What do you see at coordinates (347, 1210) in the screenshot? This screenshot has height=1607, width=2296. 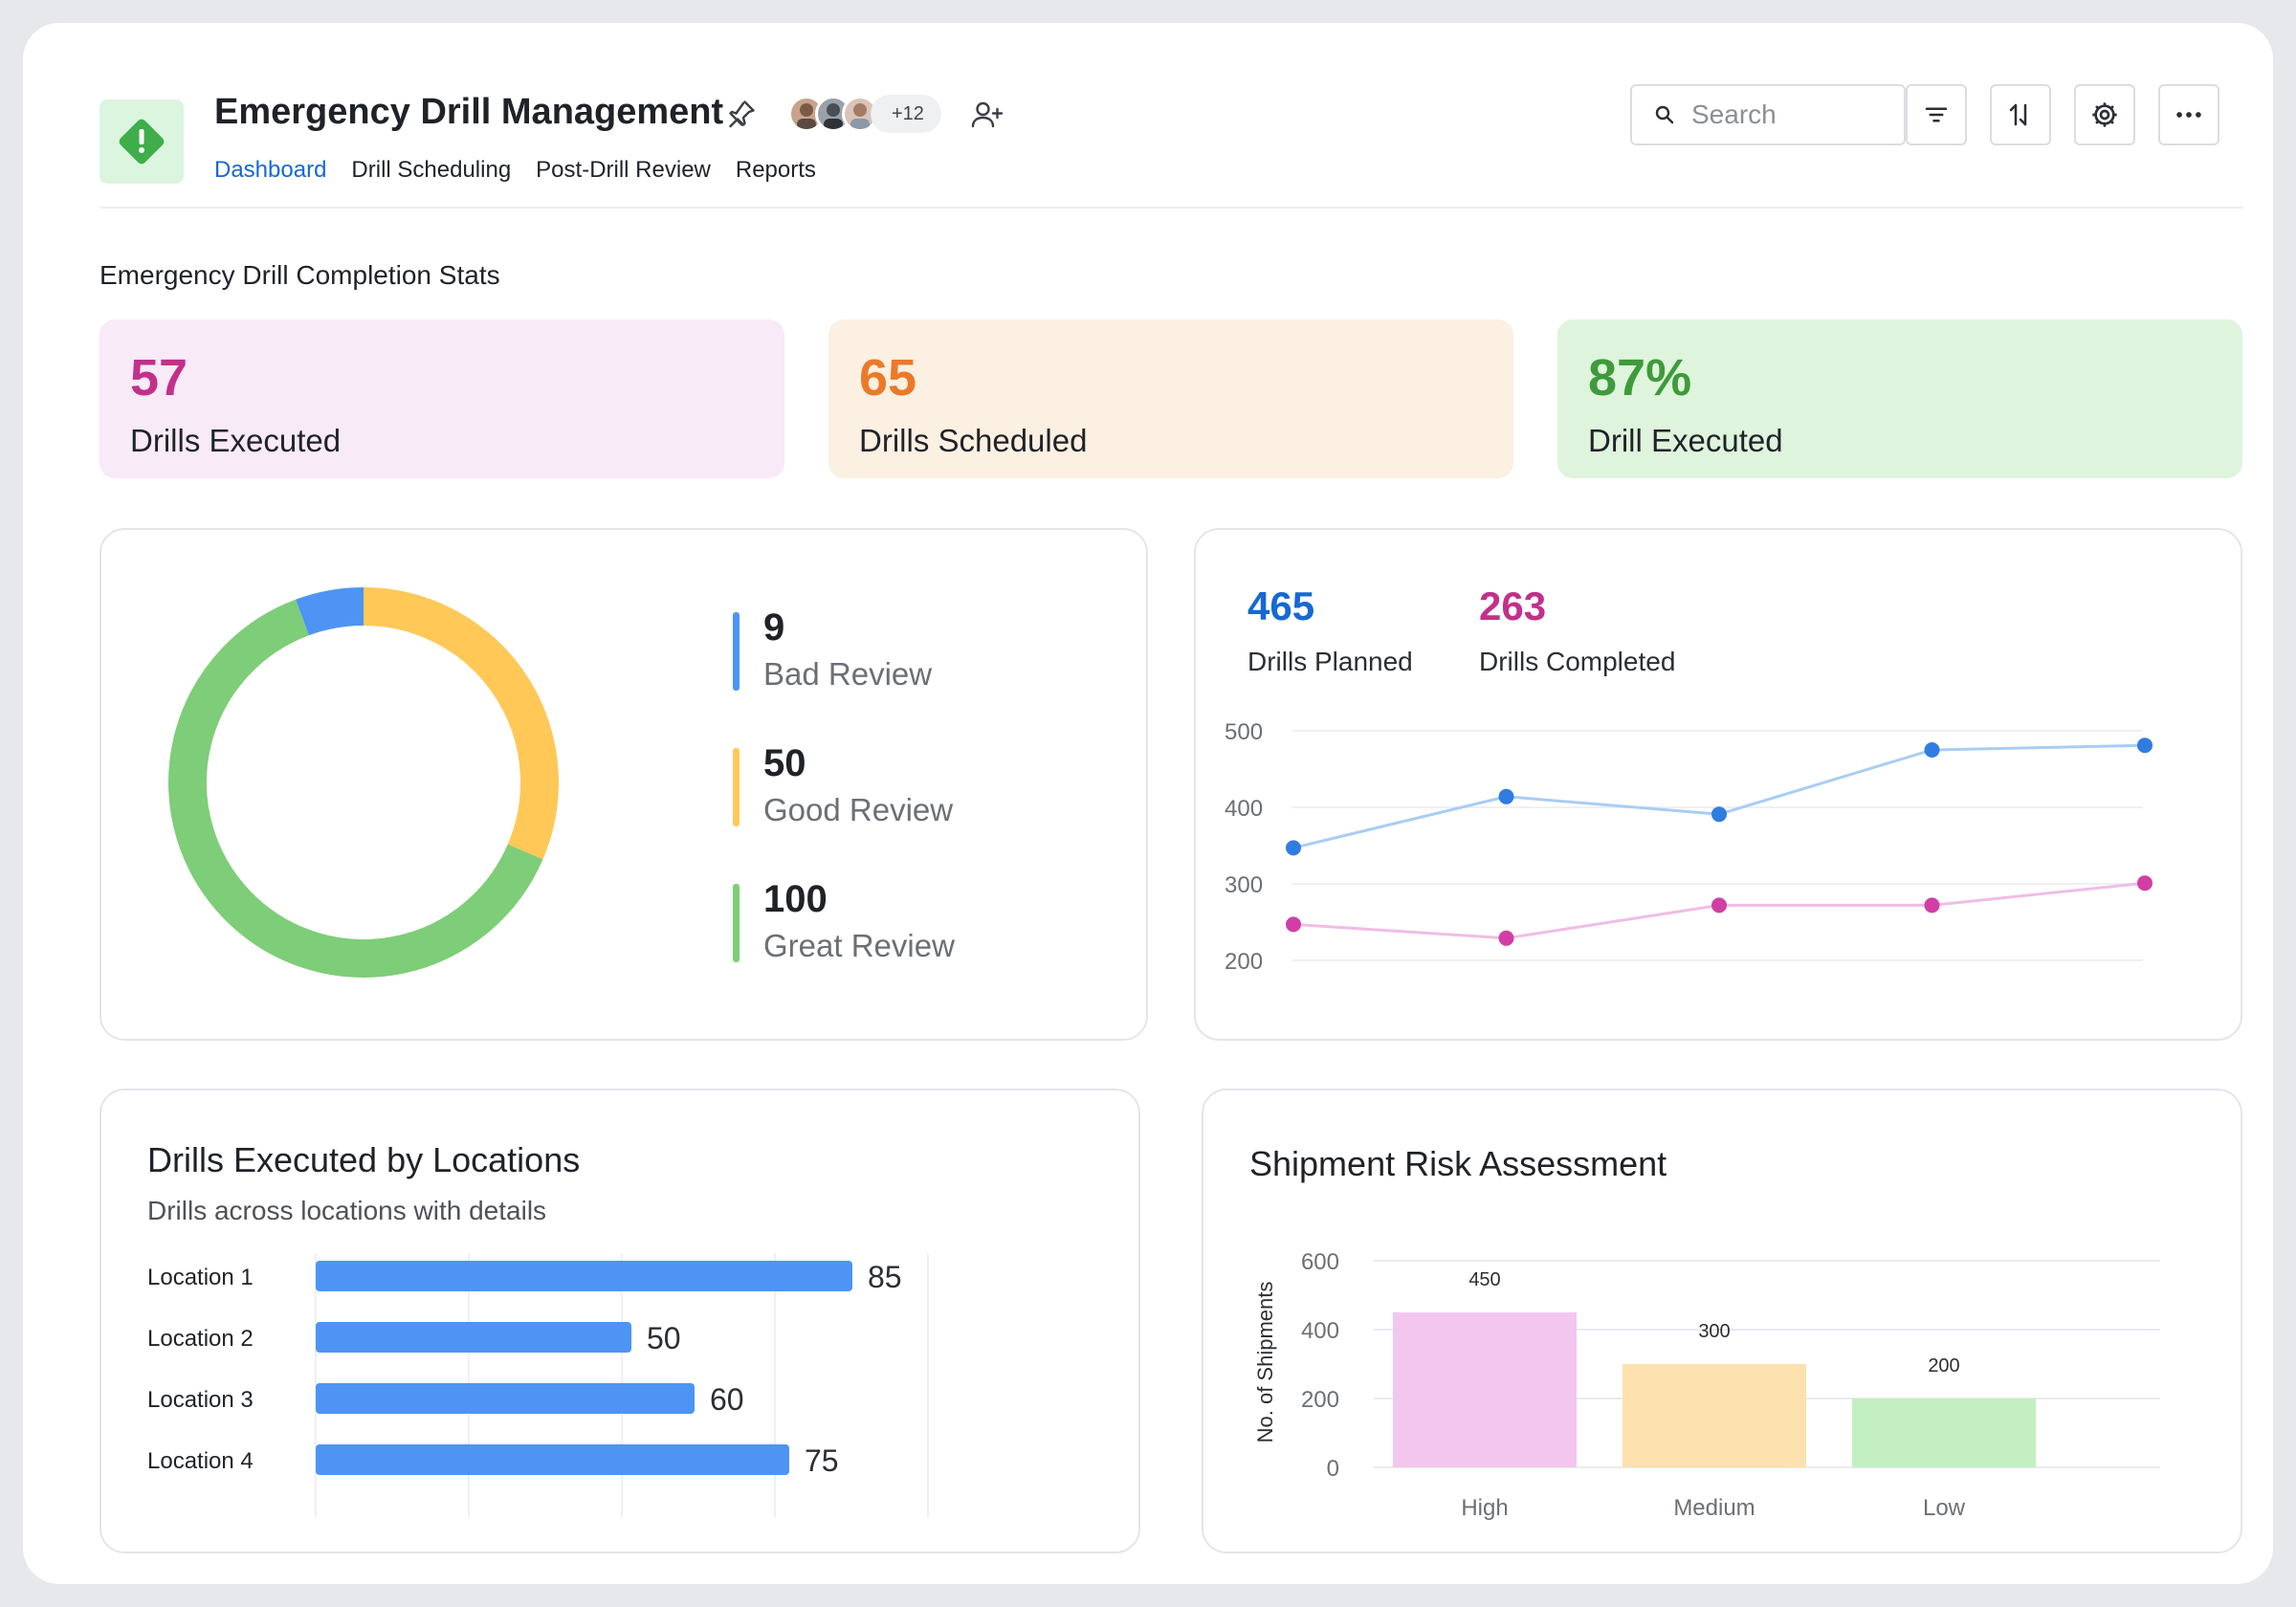 I see `card-subtitle: Drills across locations with details` at bounding box center [347, 1210].